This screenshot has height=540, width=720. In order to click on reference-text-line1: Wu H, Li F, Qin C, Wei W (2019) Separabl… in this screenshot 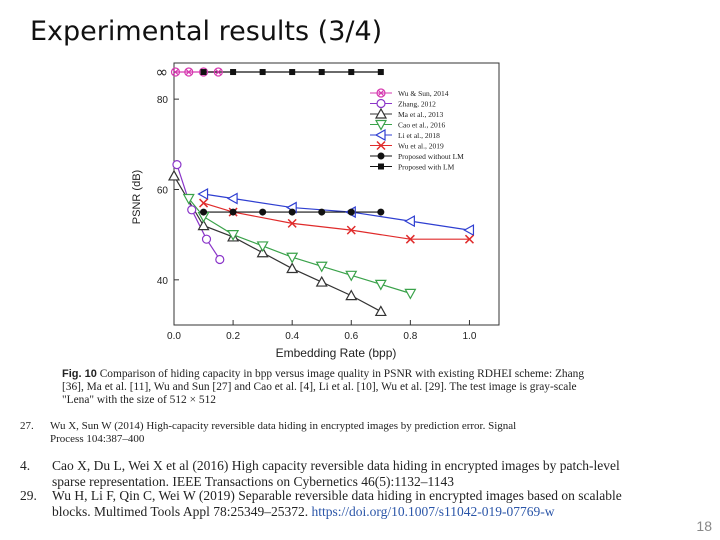, I will do `click(337, 495)`.